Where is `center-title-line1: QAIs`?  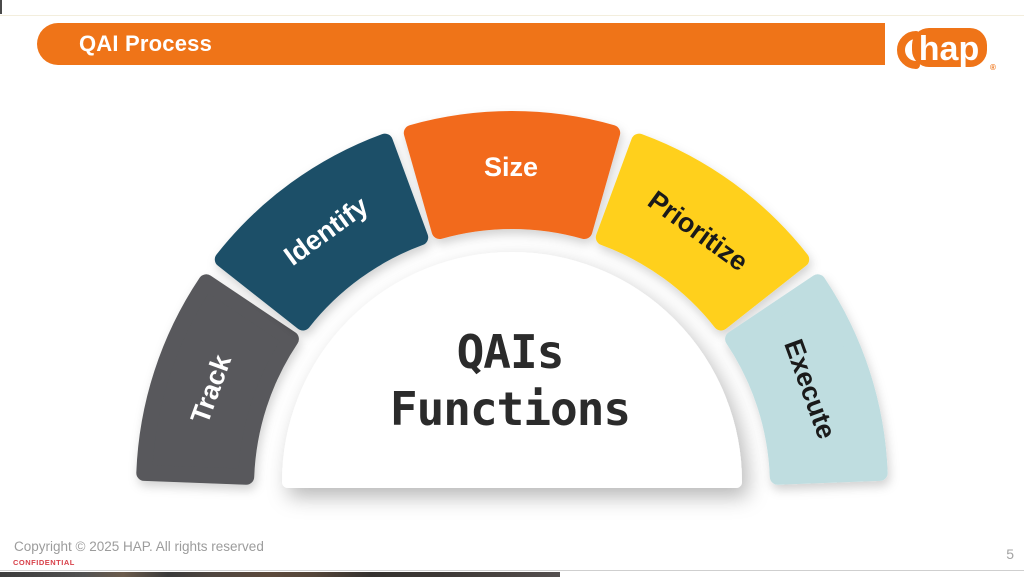 center-title-line1: QAIs is located at coordinates (510, 352).